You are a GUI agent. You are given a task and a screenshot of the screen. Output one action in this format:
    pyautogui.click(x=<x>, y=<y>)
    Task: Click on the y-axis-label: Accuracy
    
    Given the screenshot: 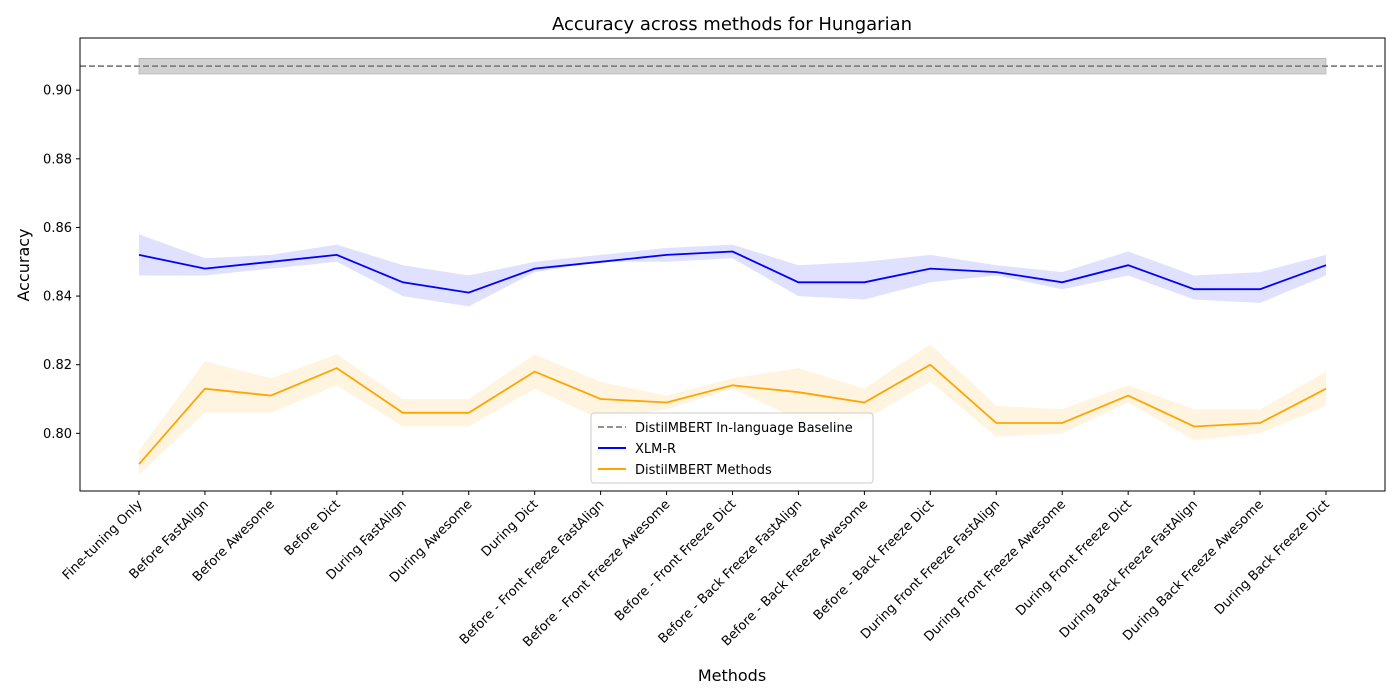 What is the action you would take?
    pyautogui.click(x=23, y=264)
    